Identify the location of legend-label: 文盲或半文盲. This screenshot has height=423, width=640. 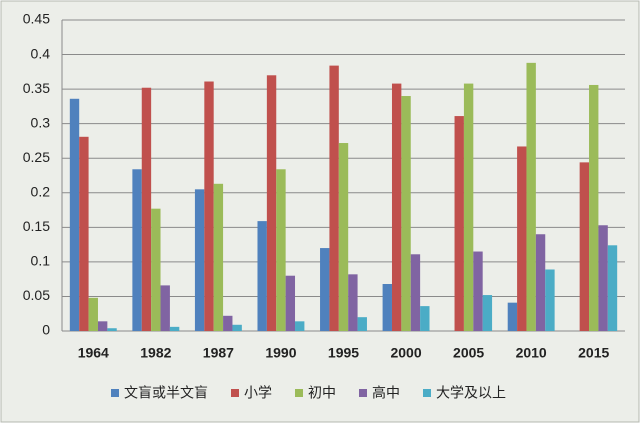
(166, 393).